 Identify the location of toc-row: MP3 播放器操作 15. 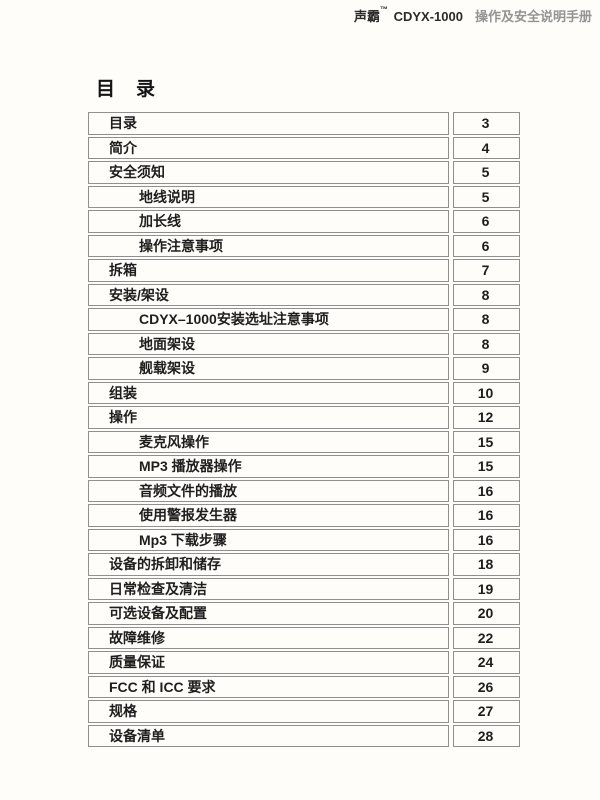
(304, 466).